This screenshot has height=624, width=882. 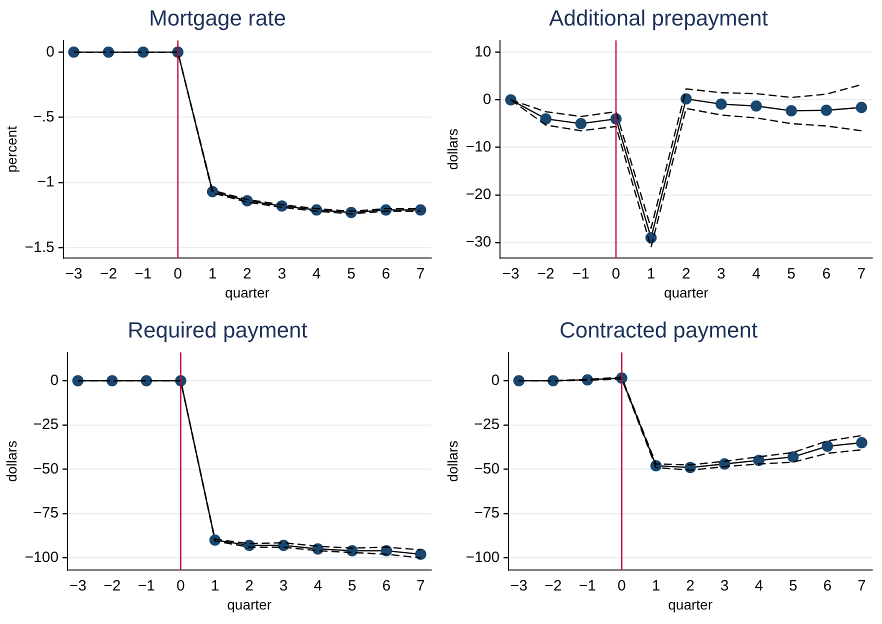 What do you see at coordinates (218, 329) in the screenshot?
I see `chart-title: Required payment` at bounding box center [218, 329].